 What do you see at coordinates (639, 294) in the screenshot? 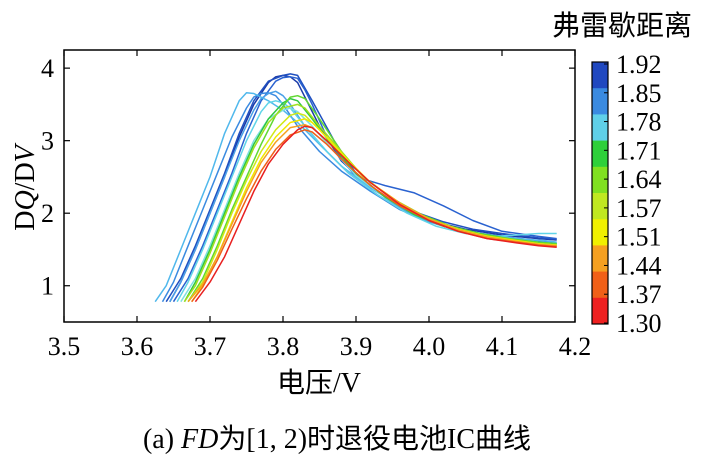
I see `colorbar-tick-label: 1.37` at bounding box center [639, 294].